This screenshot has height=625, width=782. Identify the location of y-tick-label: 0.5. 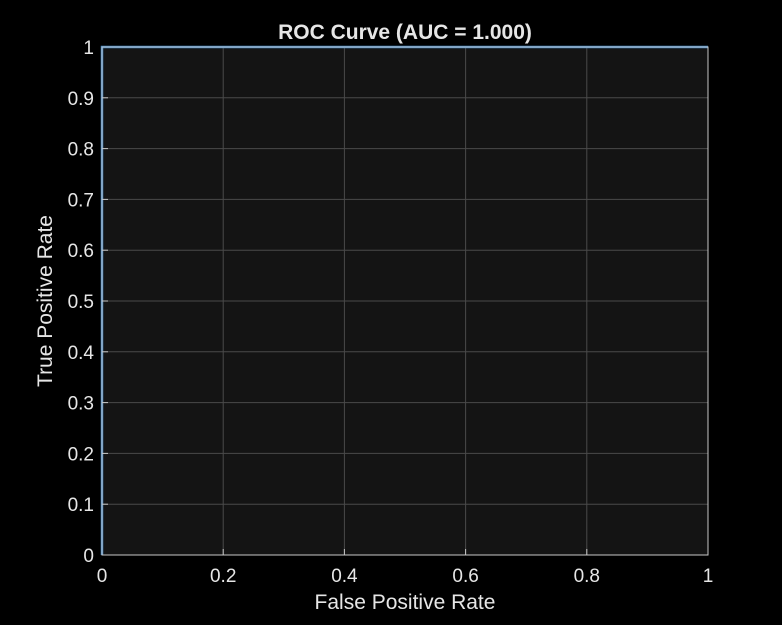
(81, 302).